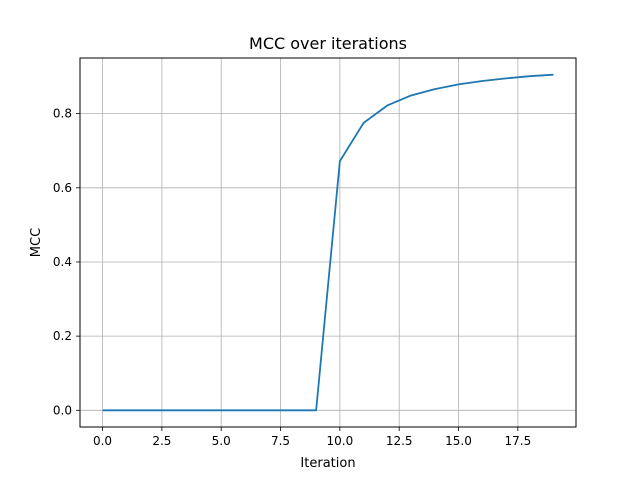 This screenshot has width=640, height=480. Describe the element at coordinates (280, 441) in the screenshot. I see `x-tick-label: 7.5` at that location.